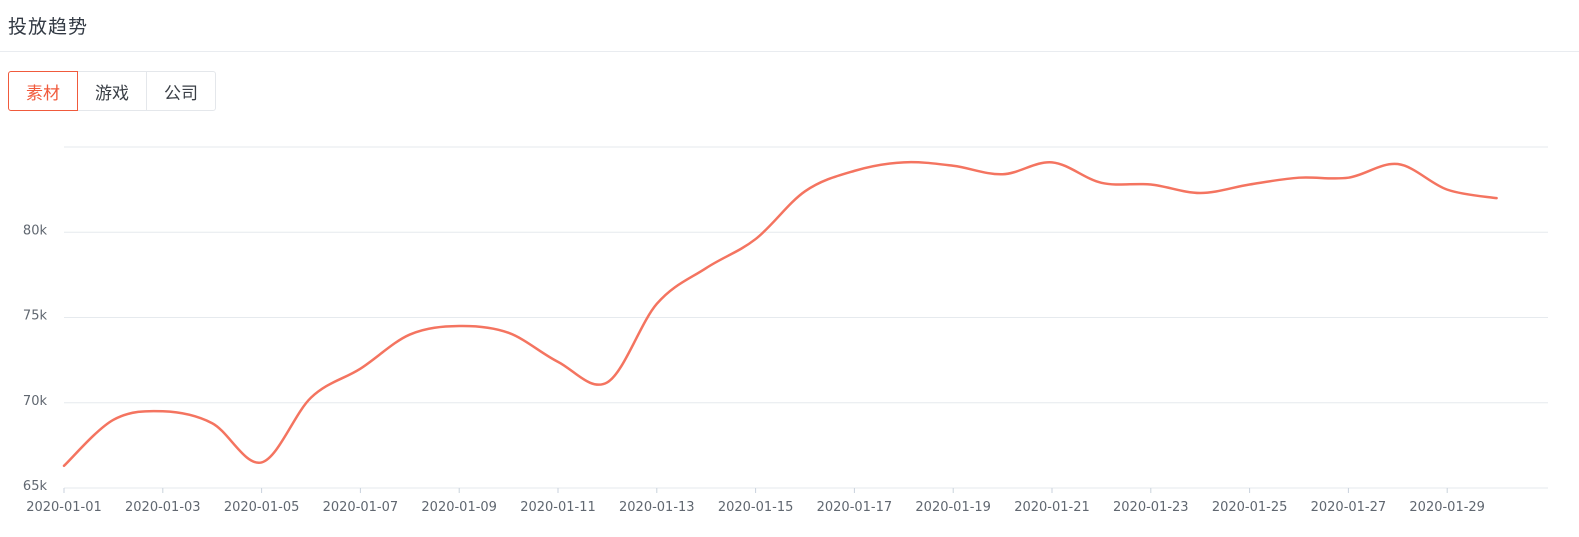 The height and width of the screenshot is (537, 1579). Describe the element at coordinates (1349, 507) in the screenshot. I see `x-tick-label: 2020-01-27` at that location.